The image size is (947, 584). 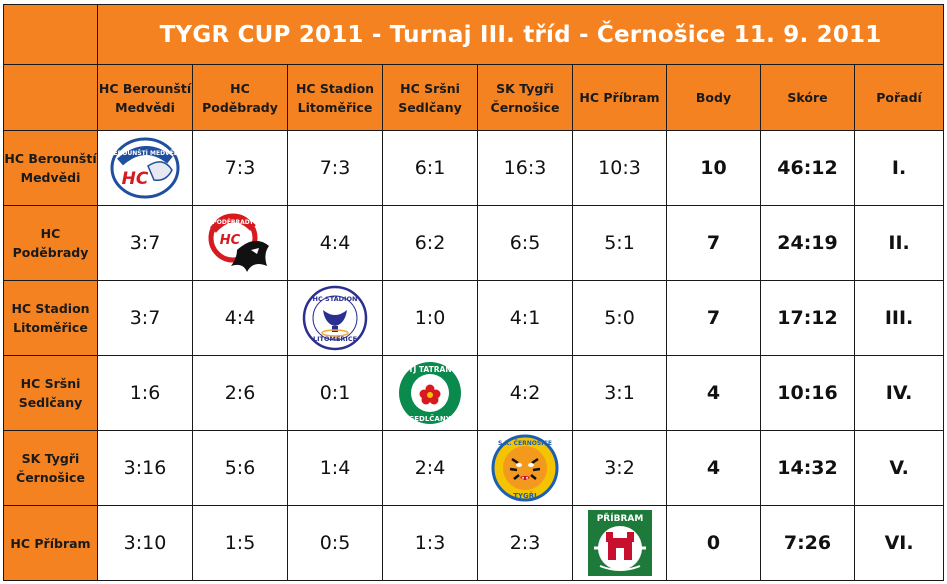 What do you see at coordinates (50, 393) in the screenshot?
I see `row-head-team-4: HC Sršni Sedlčany` at bounding box center [50, 393].